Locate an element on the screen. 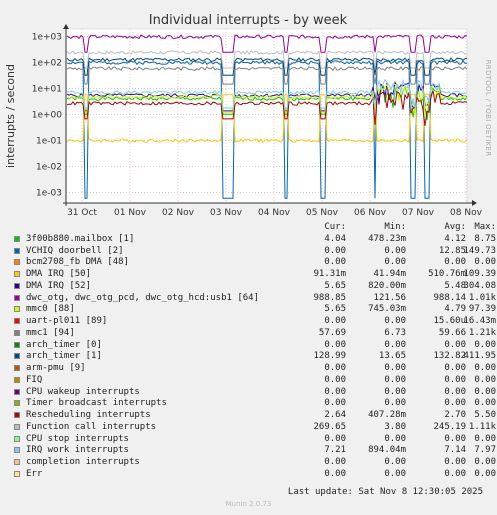 This screenshot has height=515, width=497. y-ticks: 1e+03 1e+02 1e+01 1e+00 1e-01 1e-02 1e-03 is located at coordinates (47, 116).